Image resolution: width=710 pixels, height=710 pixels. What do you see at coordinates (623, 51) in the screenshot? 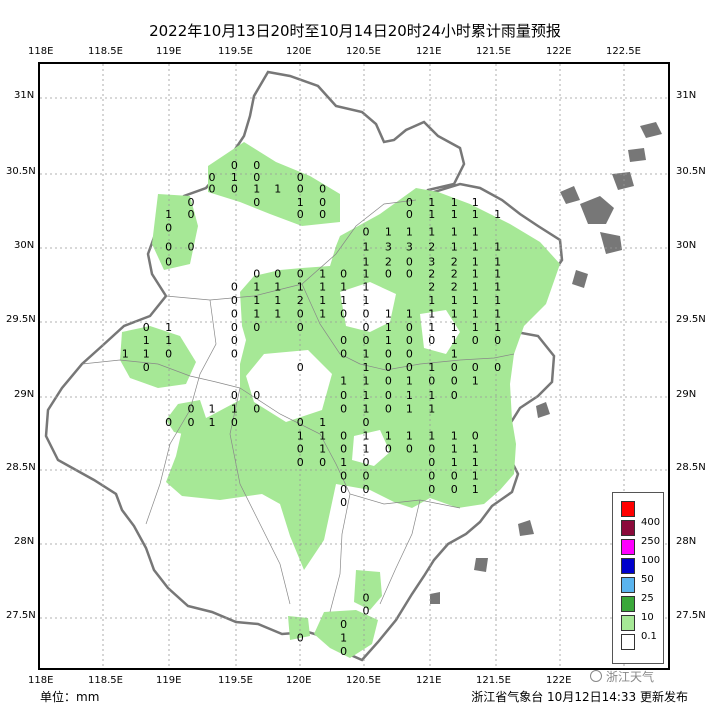
I see `lon-label-top-122-5: 122.5E` at bounding box center [623, 51].